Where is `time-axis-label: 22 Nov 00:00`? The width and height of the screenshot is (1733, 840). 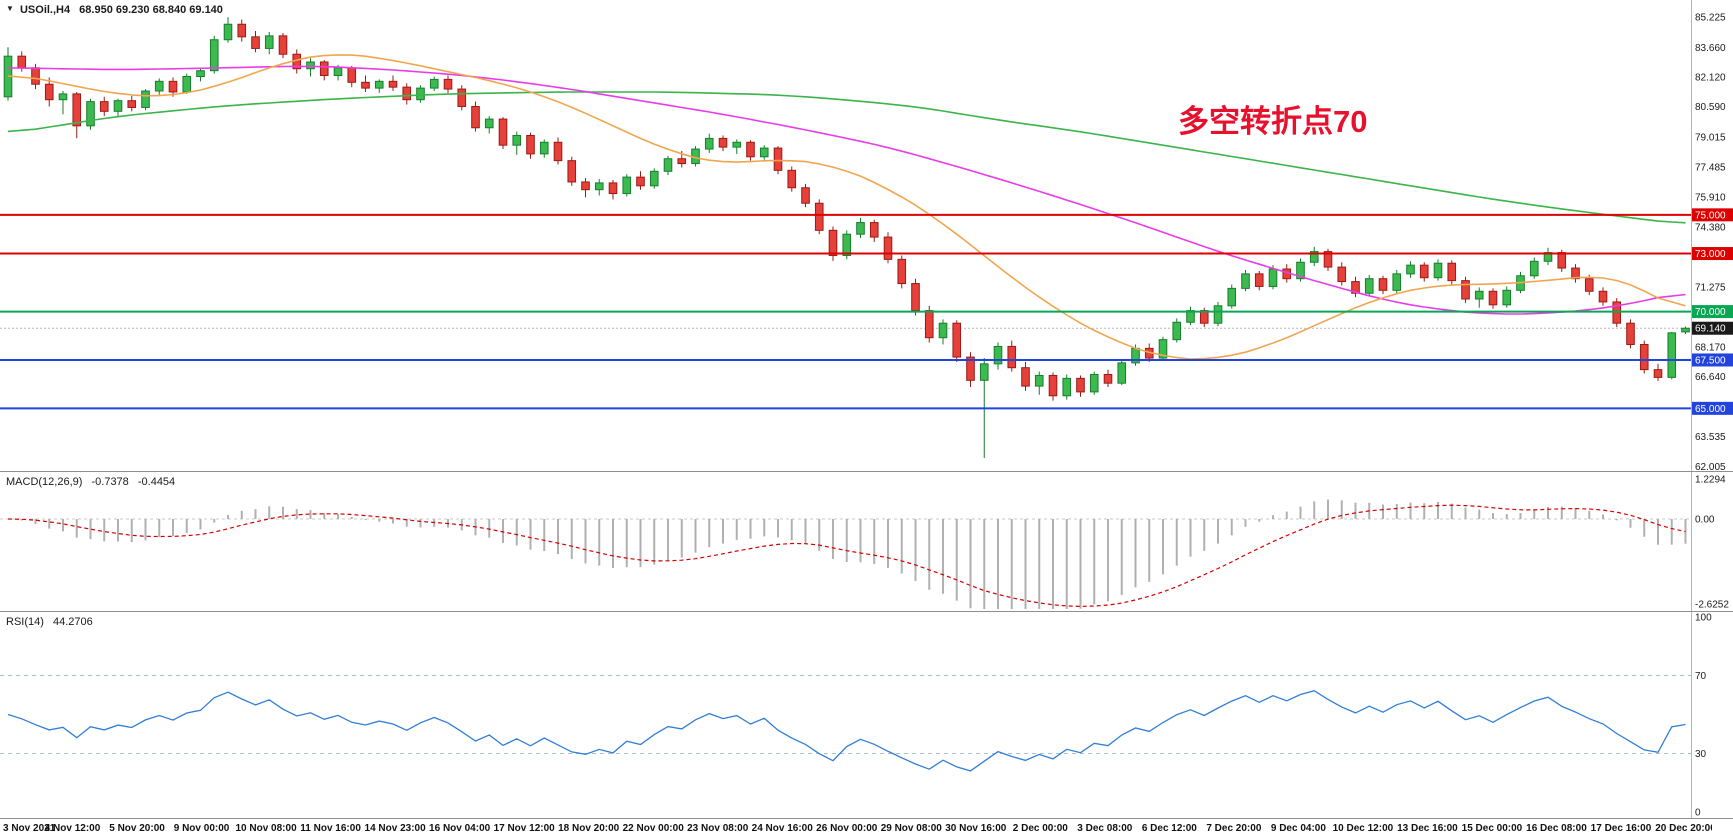
time-axis-label: 22 Nov 00:00 is located at coordinates (653, 828).